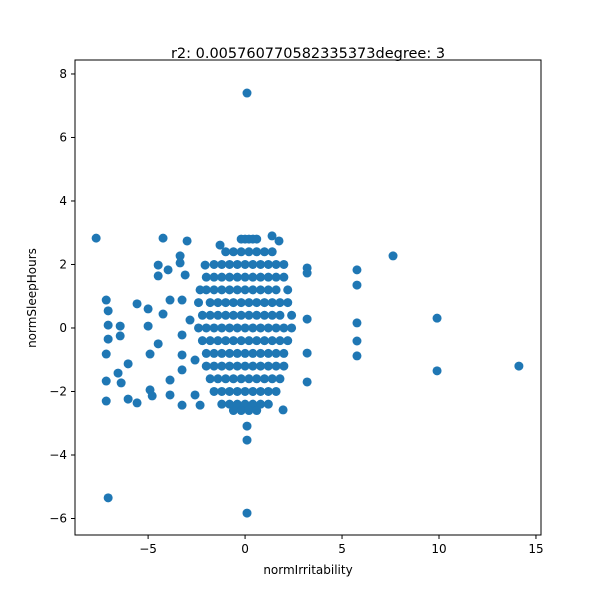 Image resolution: width=600 pixels, height=604 pixels. I want to click on y-tick-label: −4, so click(58, 455).